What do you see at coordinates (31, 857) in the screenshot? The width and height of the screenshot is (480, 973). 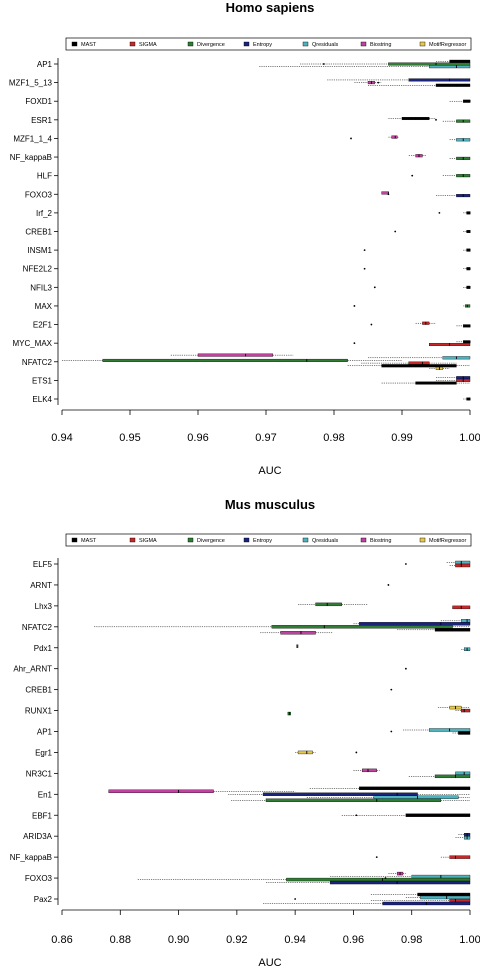 I see `y-tick-label: NF_kappaB` at bounding box center [31, 857].